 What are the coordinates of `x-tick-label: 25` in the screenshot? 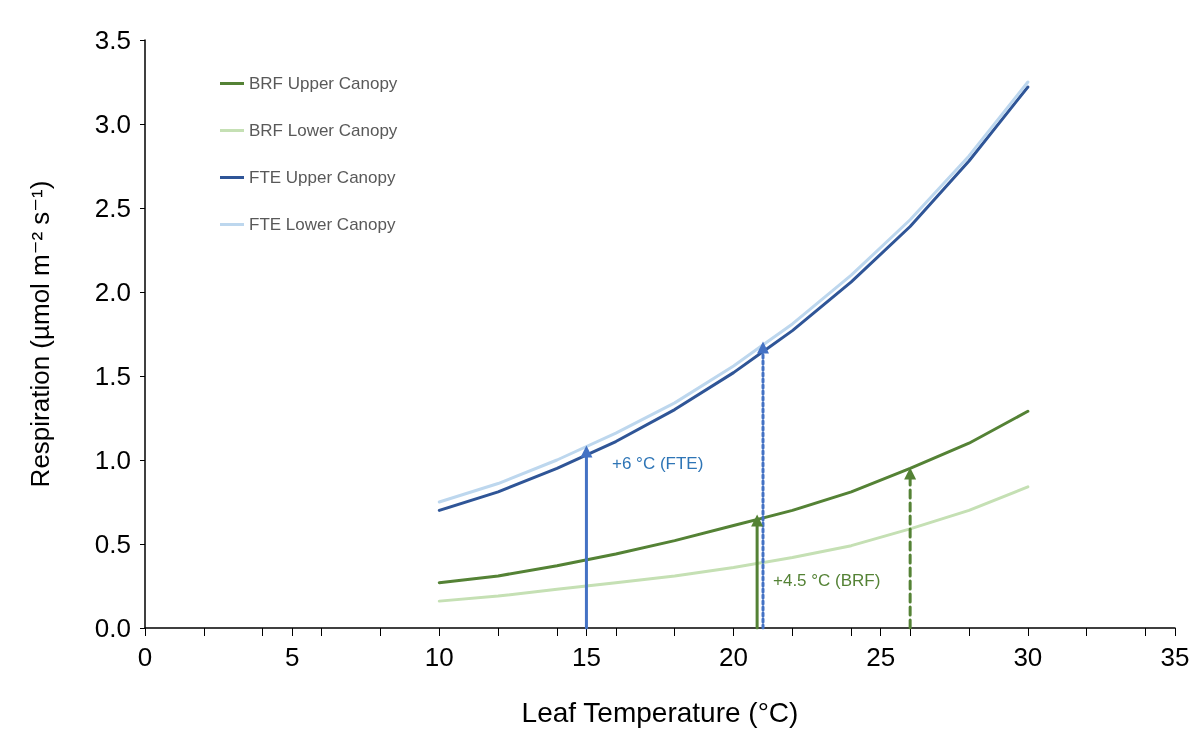 It's located at (881, 657).